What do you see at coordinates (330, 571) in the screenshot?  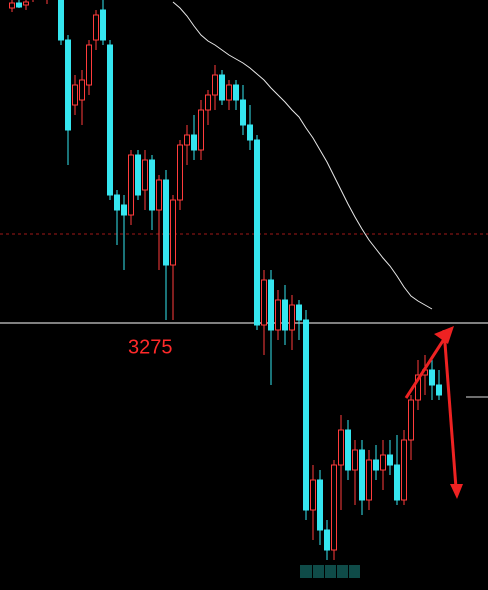 I see `bottom-blocks` at bounding box center [330, 571].